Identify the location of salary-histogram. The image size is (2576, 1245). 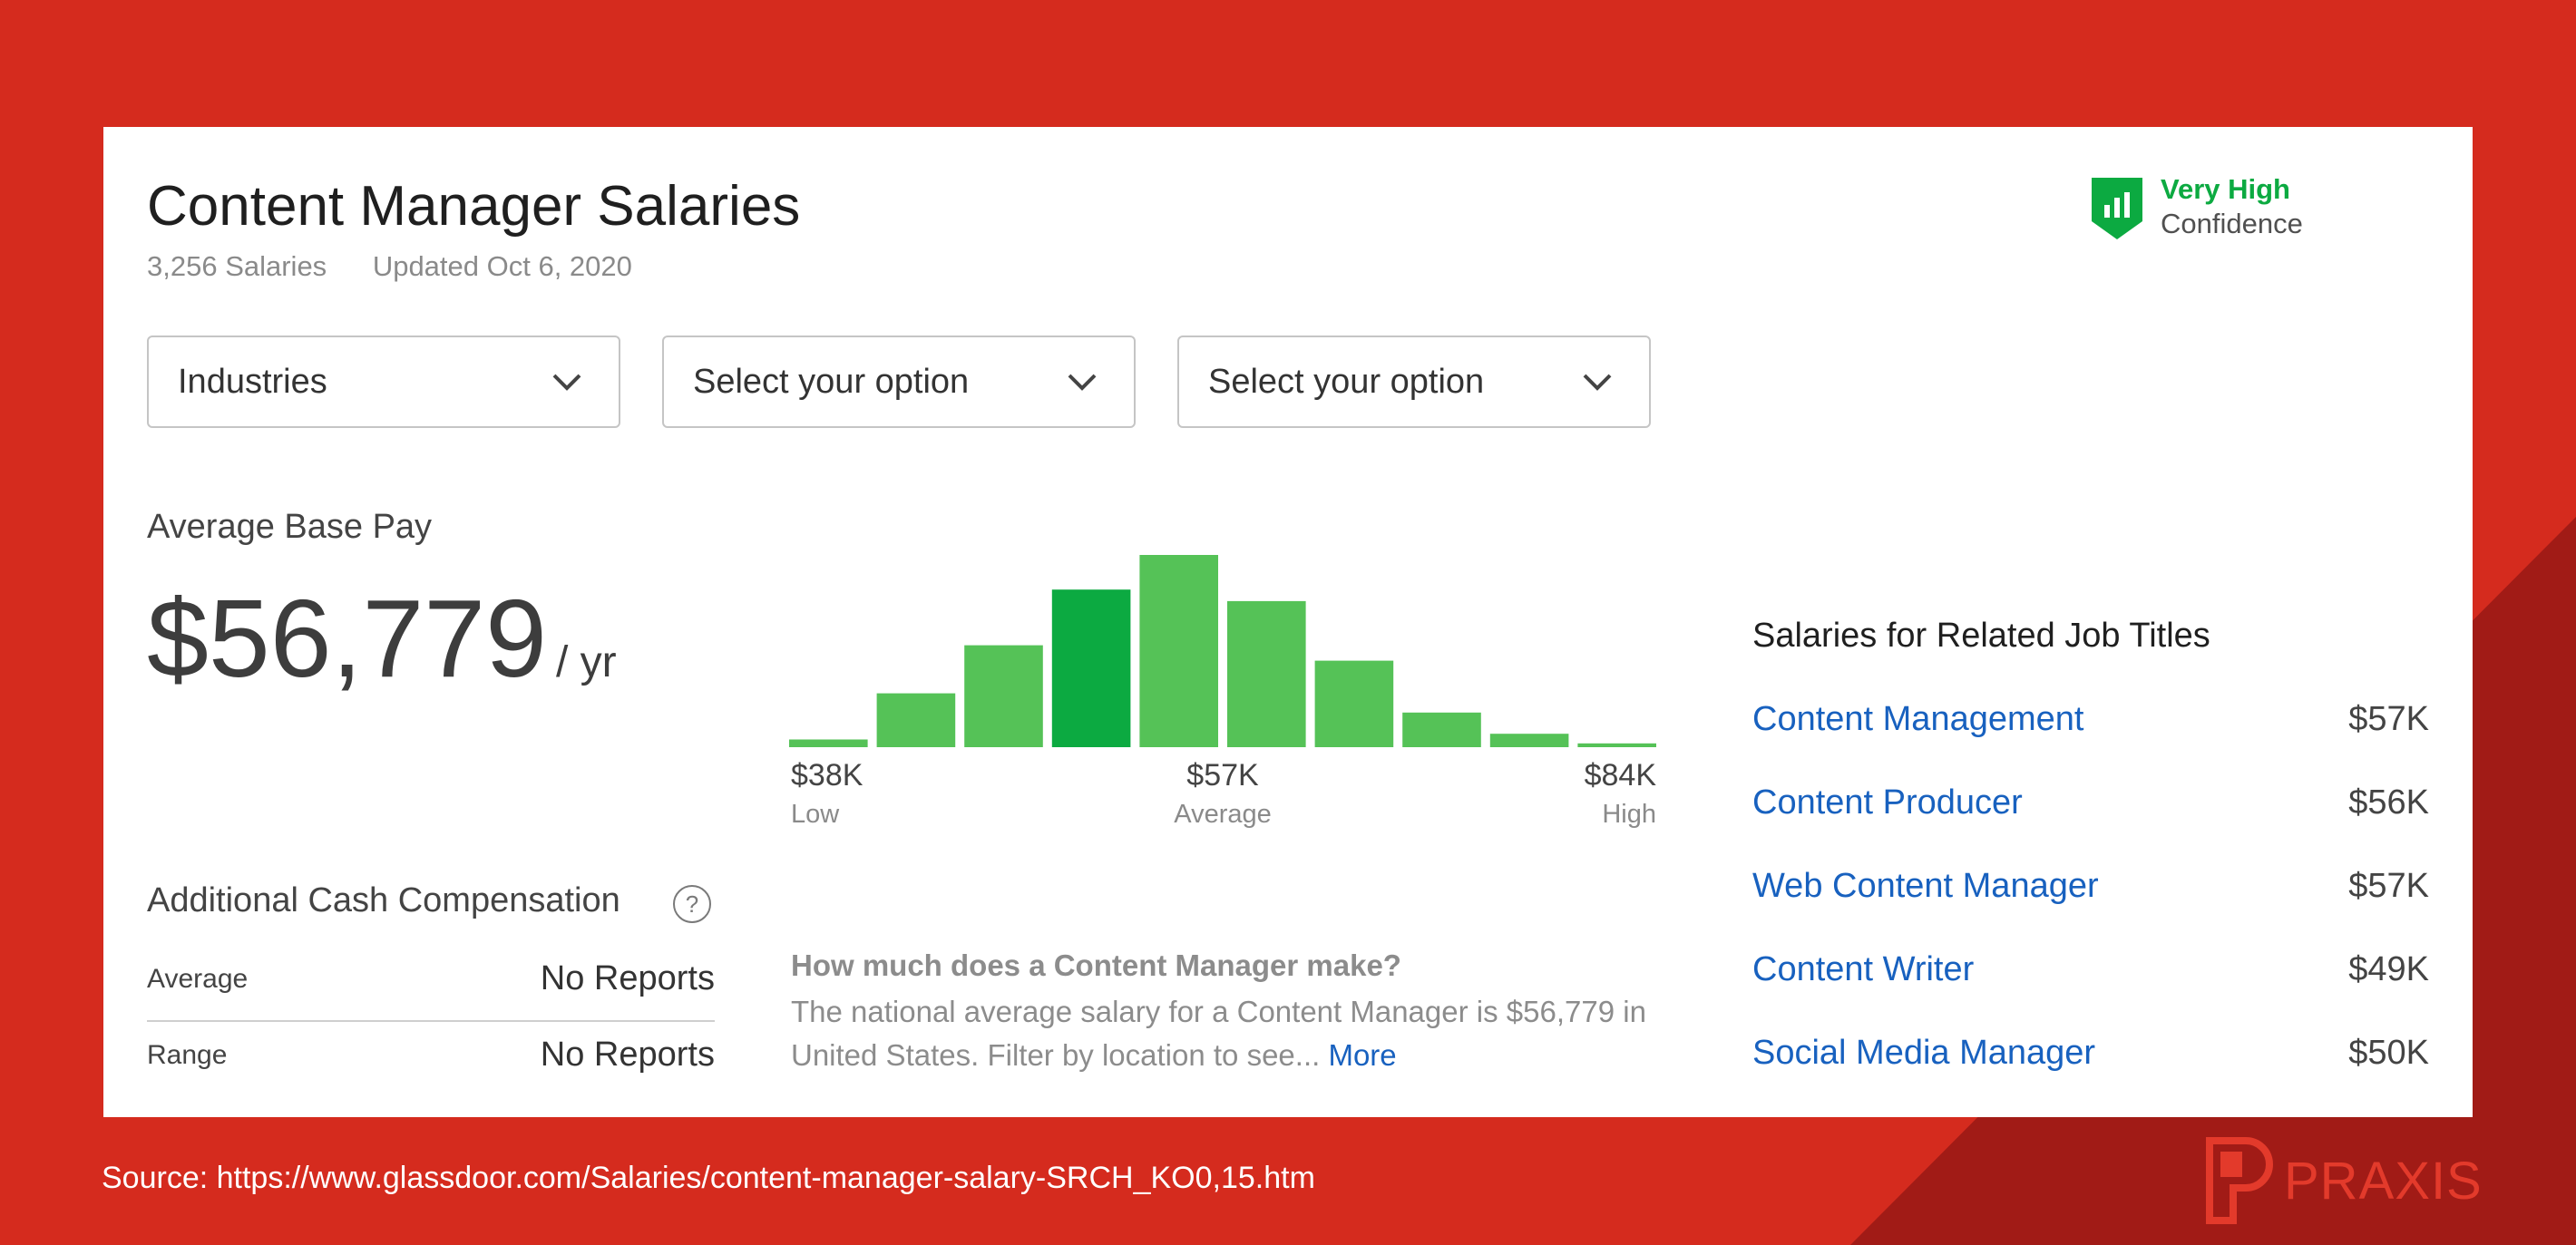
(1222, 651).